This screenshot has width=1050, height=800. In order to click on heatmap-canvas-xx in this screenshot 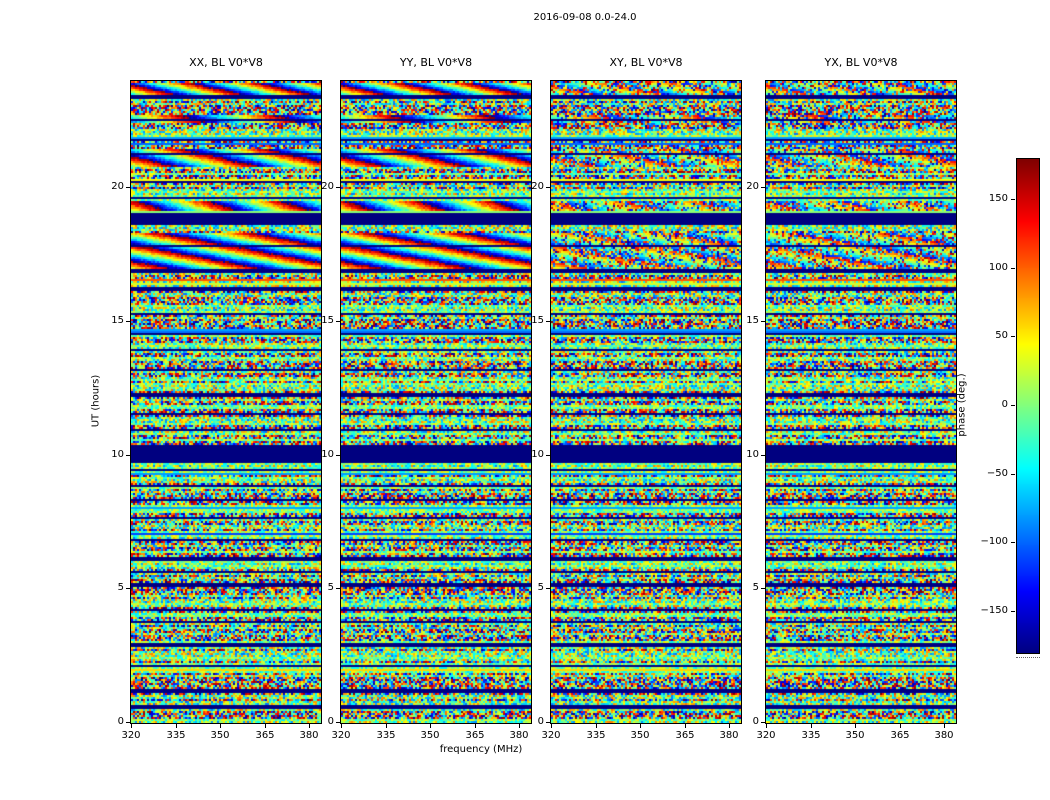, I will do `click(226, 402)`.